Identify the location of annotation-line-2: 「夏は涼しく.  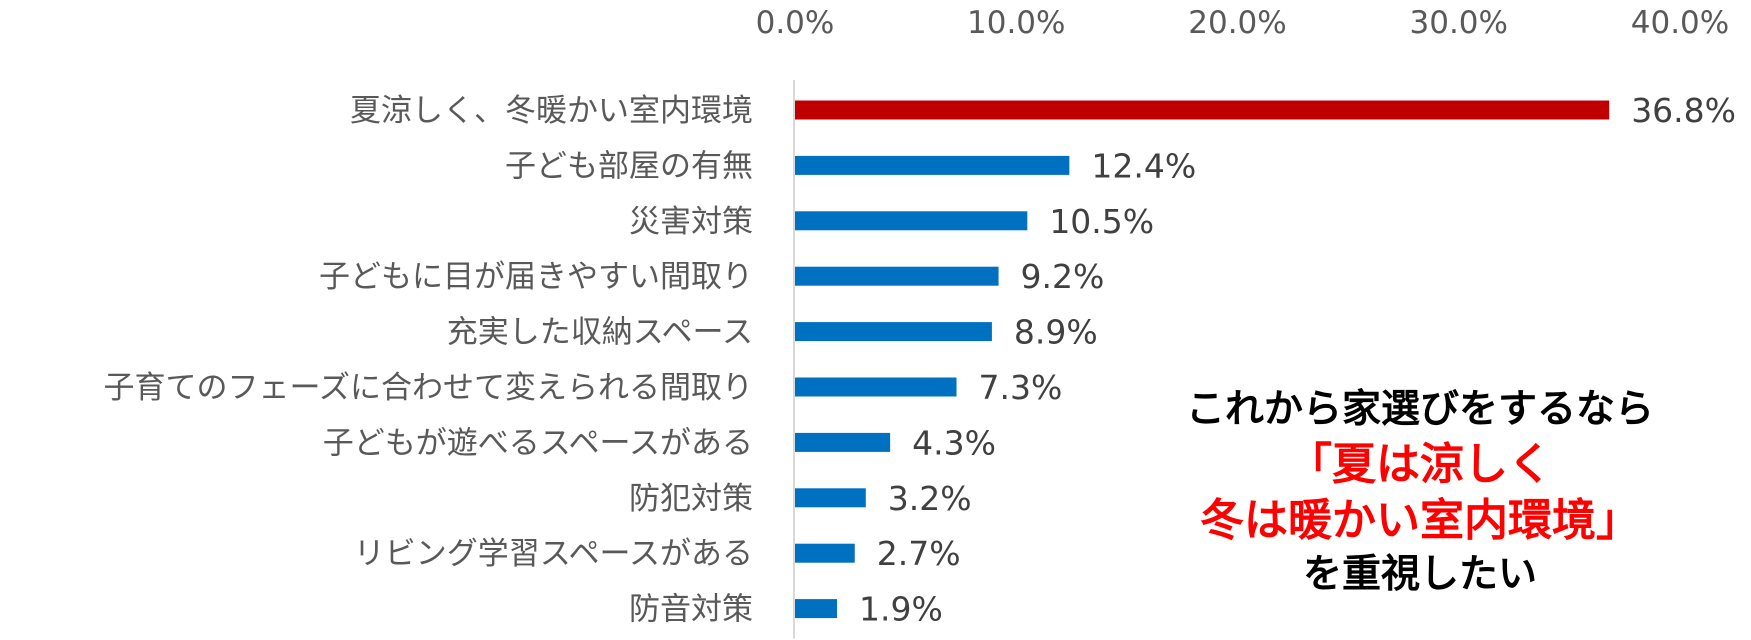
(1420, 464).